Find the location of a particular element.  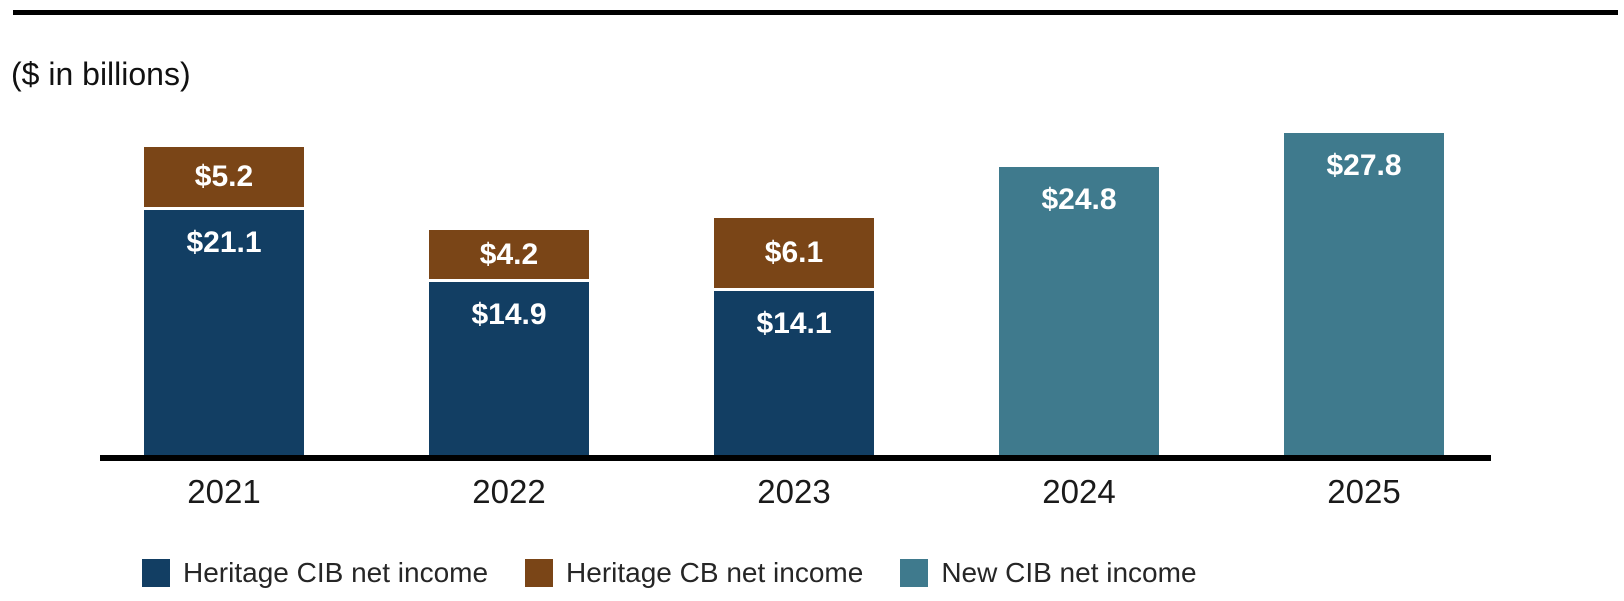

top-divider-rule is located at coordinates (815, 12).